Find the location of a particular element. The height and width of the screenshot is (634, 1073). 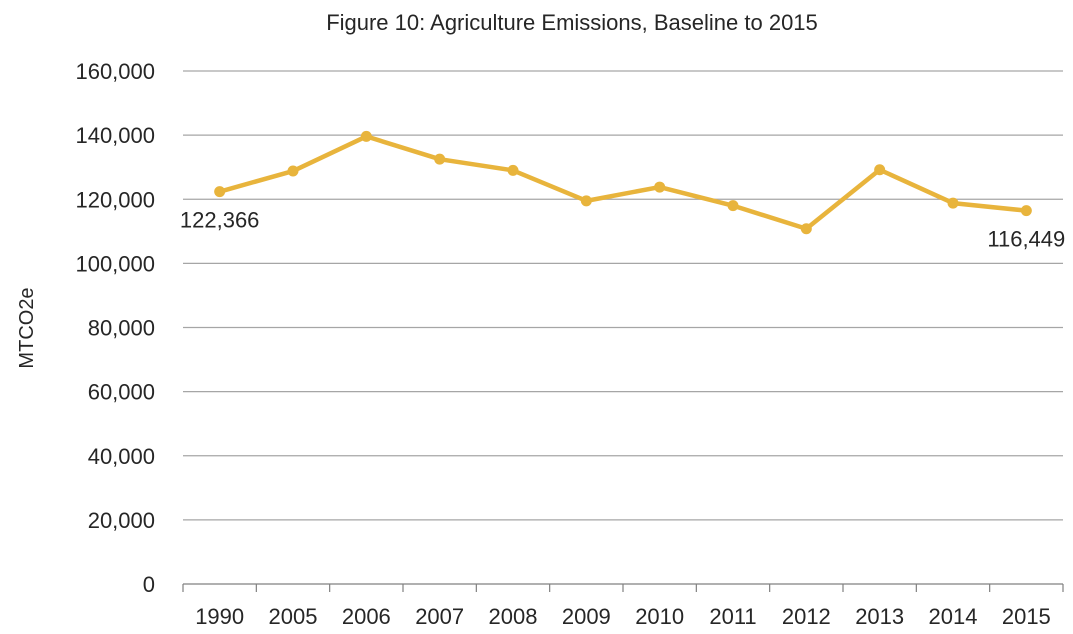

y-tick-label: 160,000 is located at coordinates (115, 71).